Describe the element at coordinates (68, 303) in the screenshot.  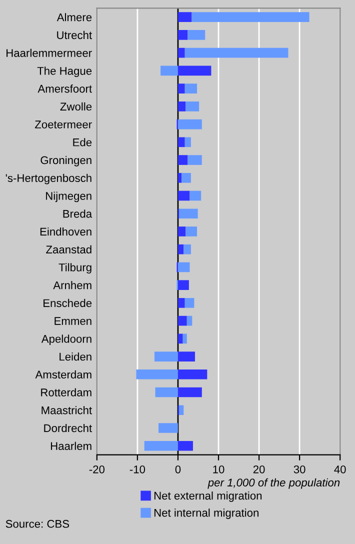
I see `y-tick-label: Enschede` at that location.